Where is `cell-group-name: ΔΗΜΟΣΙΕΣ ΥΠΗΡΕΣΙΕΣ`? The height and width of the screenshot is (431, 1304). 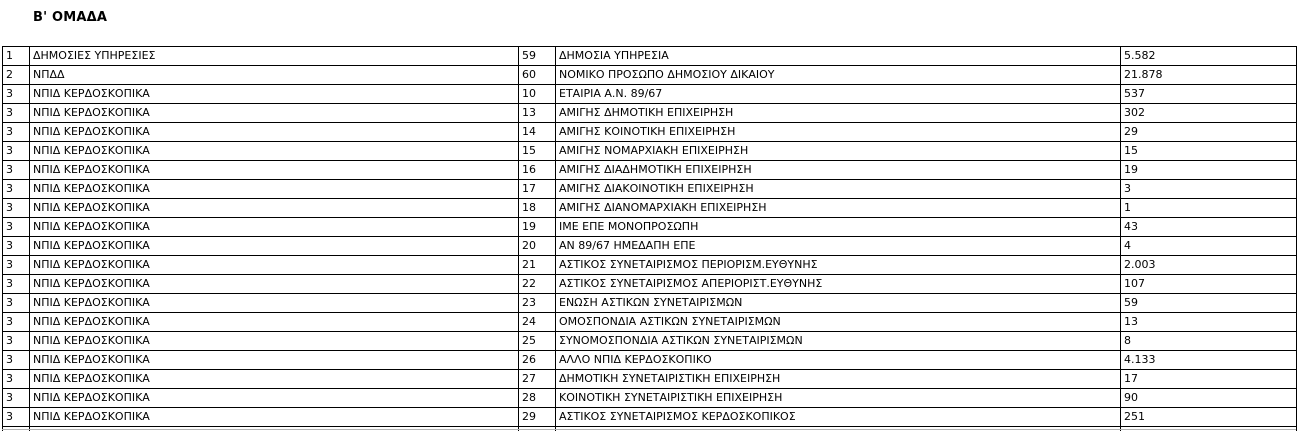
cell-group-name: ΔΗΜΟΣΙΕΣ ΥΠΗΡΕΣΙΕΣ is located at coordinates (274, 56).